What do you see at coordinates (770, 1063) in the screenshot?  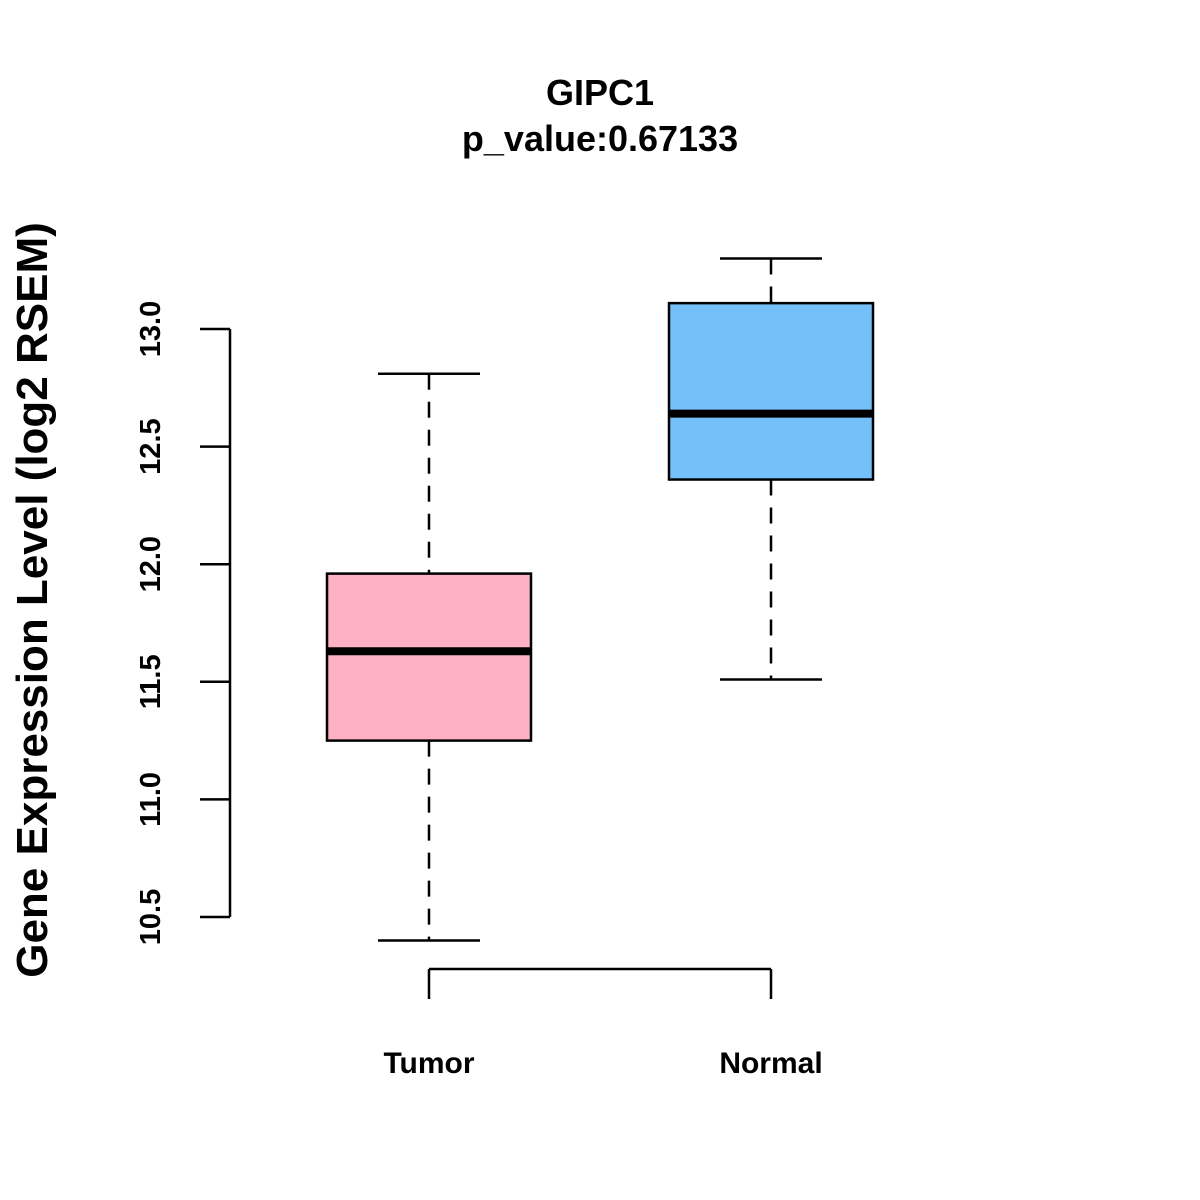 I see `x-tick-label-normal: Normal` at bounding box center [770, 1063].